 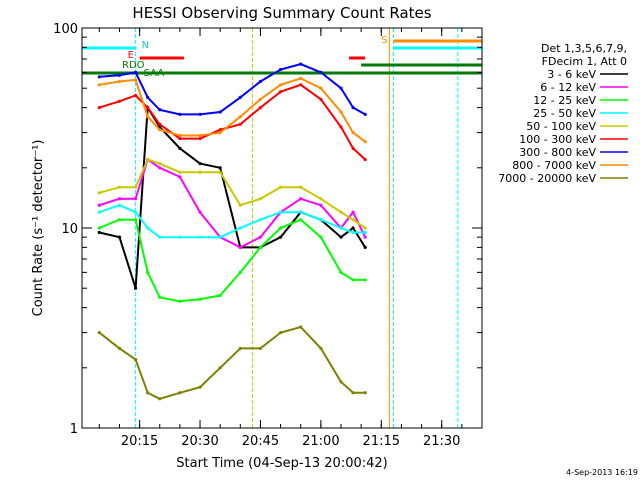 What do you see at coordinates (74, 429) in the screenshot?
I see `y-tick-label: 1` at bounding box center [74, 429].